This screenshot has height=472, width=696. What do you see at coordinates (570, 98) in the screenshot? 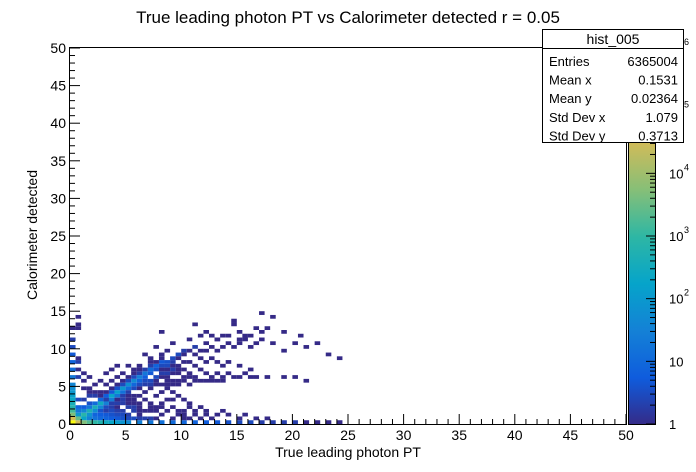
I see `stats-row-label: Mean y` at bounding box center [570, 98].